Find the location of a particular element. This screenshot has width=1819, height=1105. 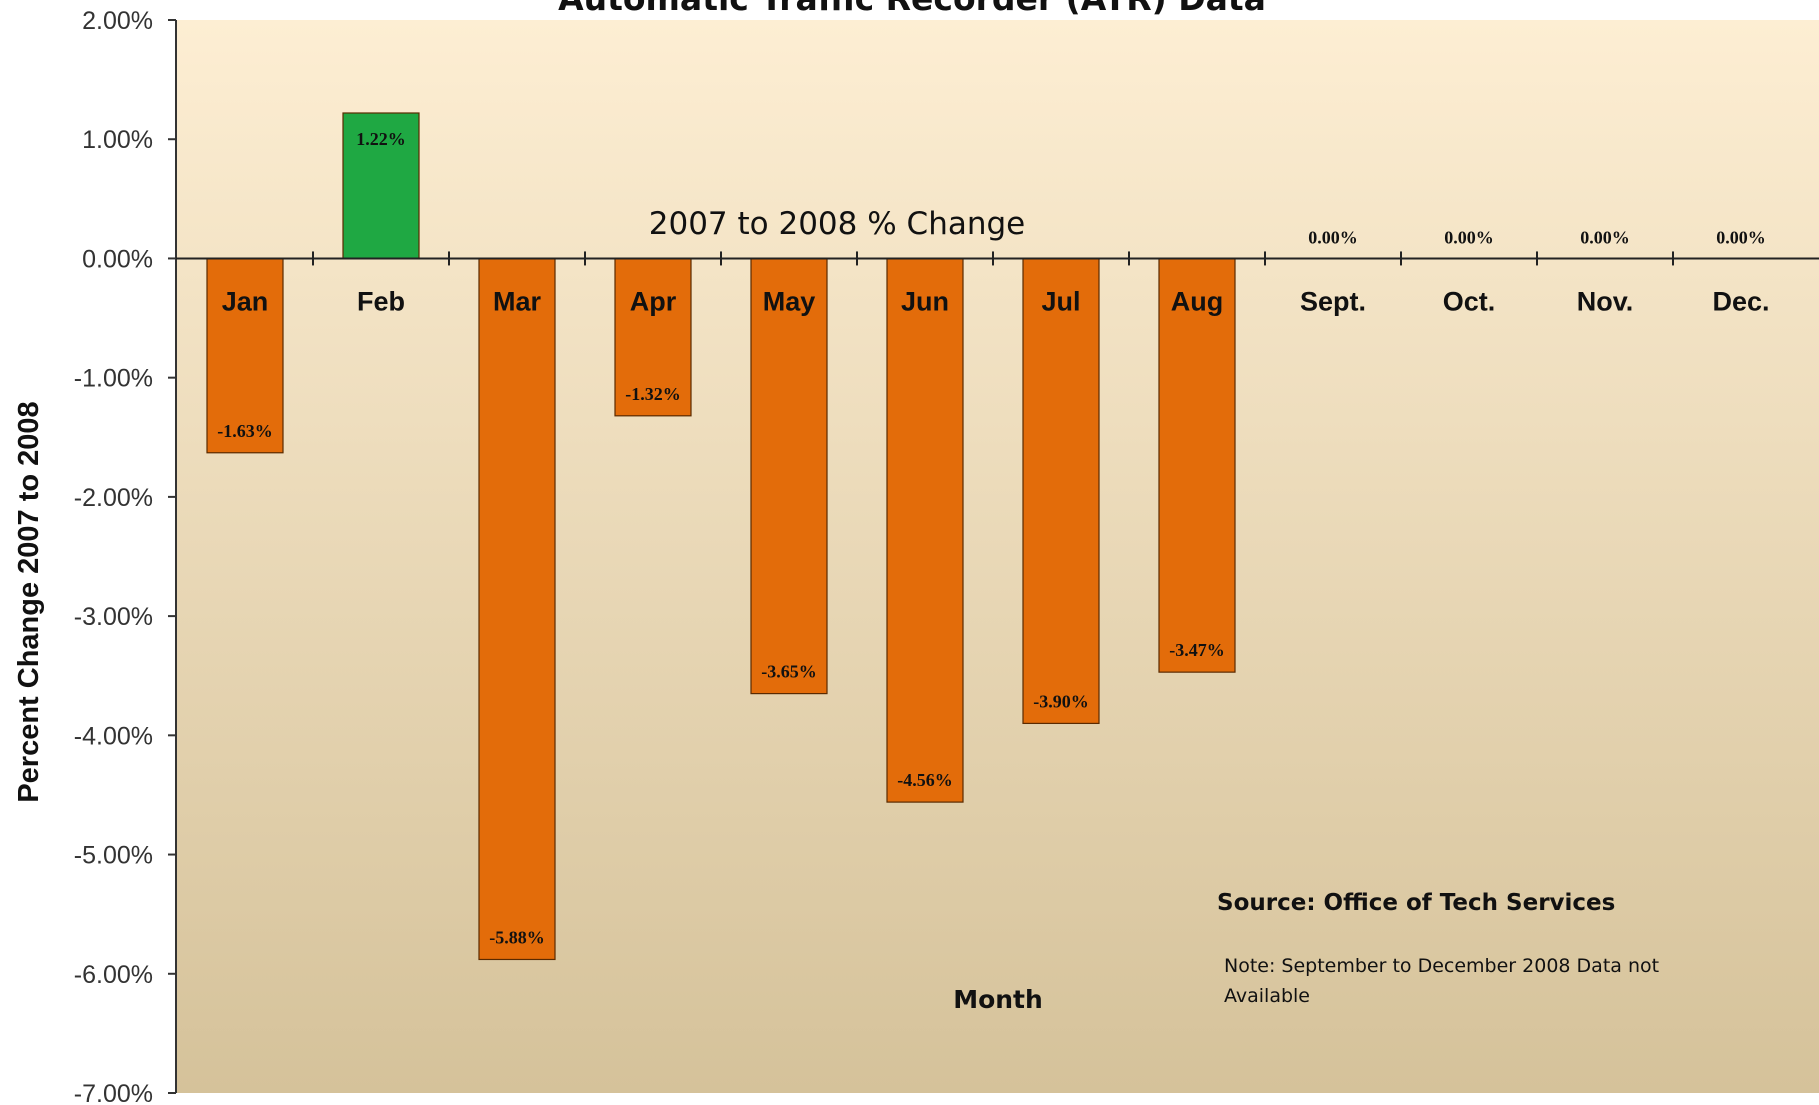

y-tick-label: -2.00% is located at coordinates (113, 498).